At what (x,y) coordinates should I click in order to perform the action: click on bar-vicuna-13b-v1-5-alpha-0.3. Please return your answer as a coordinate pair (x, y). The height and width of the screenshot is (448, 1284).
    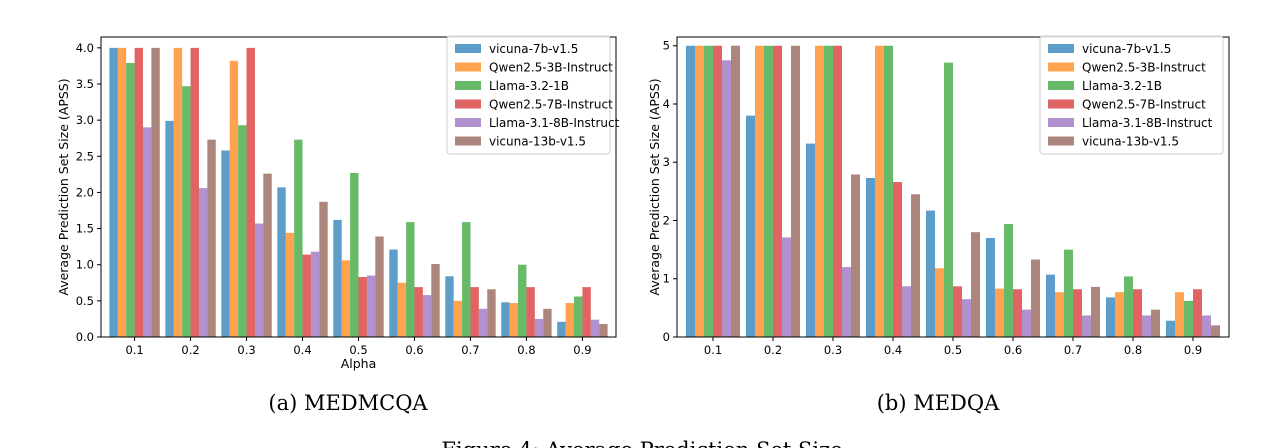
    Looking at the image, I should click on (855, 255).